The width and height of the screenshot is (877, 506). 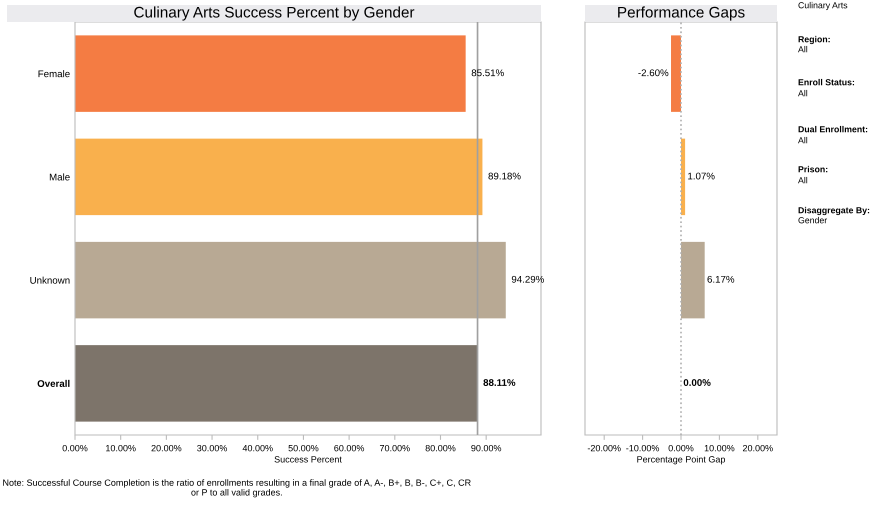 What do you see at coordinates (237, 488) in the screenshot?
I see `text: Note: Successful Course Completion is the ratio of enrollments resulting in a final grade of A, A-, B+, B, B-, C+, C, CR or P to all valid grades.` at bounding box center [237, 488].